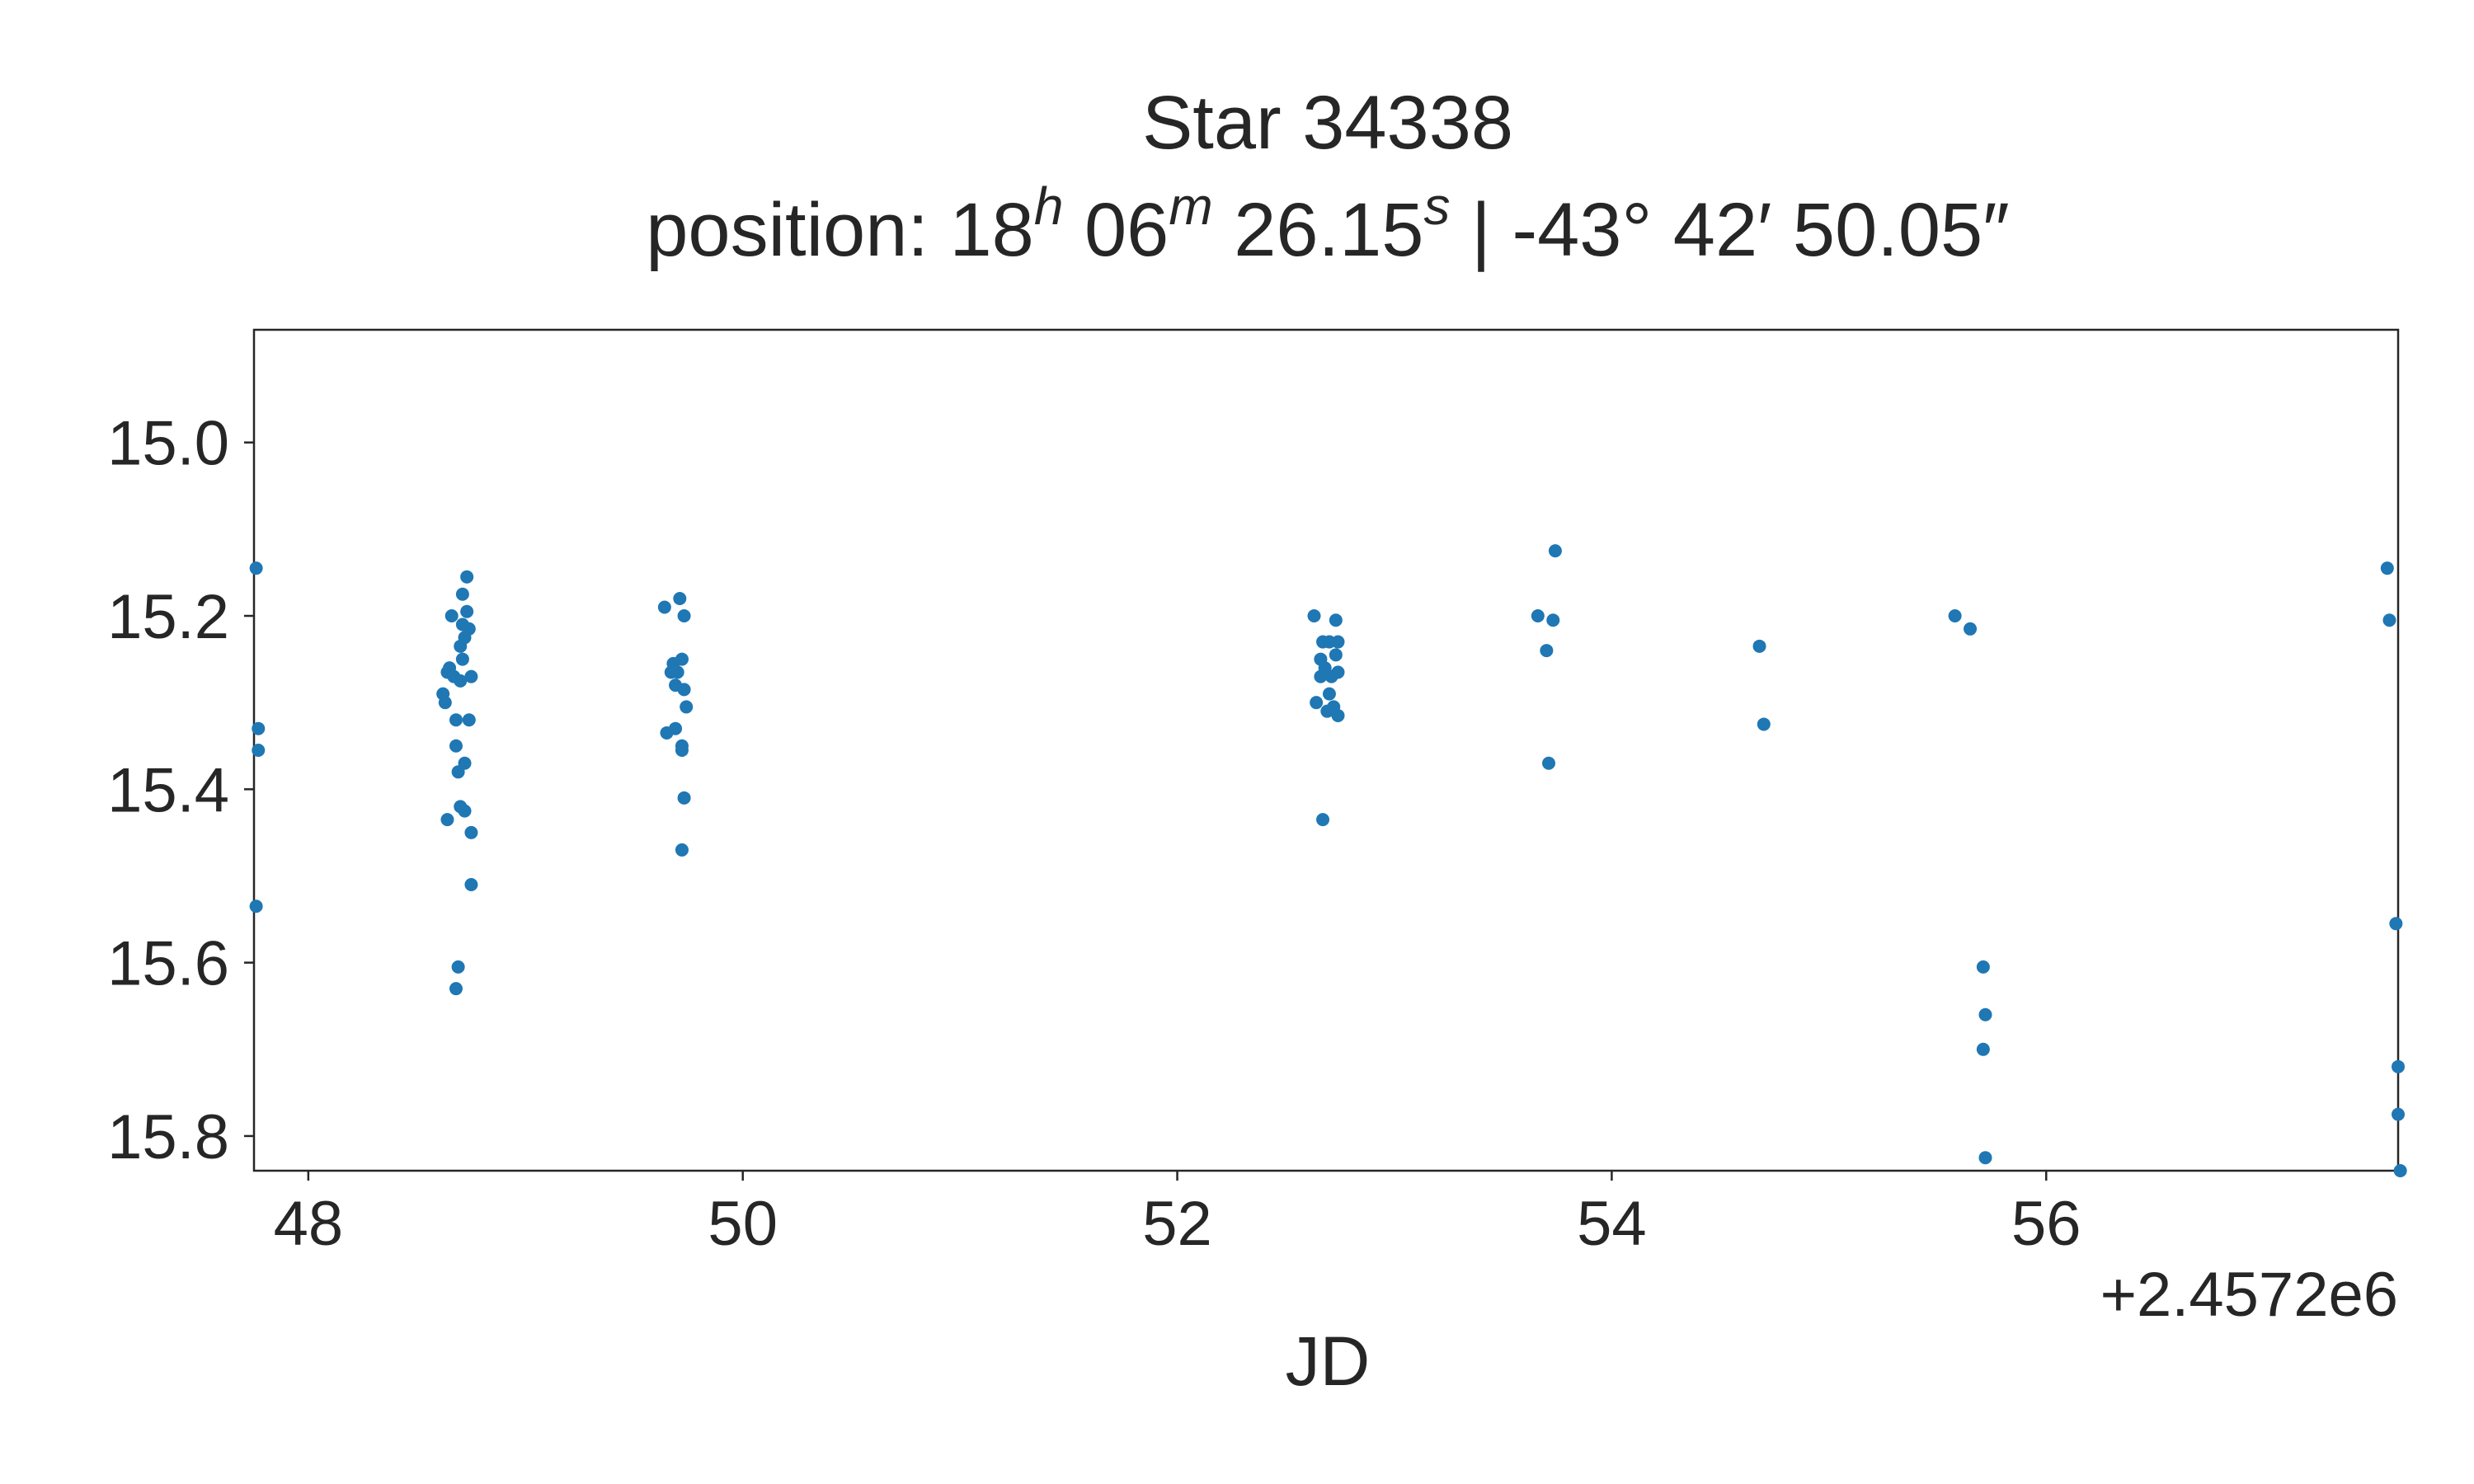 This screenshot has height=1484, width=2474. Describe the element at coordinates (1177, 1224) in the screenshot. I see `x-tick-label: 52` at that location.